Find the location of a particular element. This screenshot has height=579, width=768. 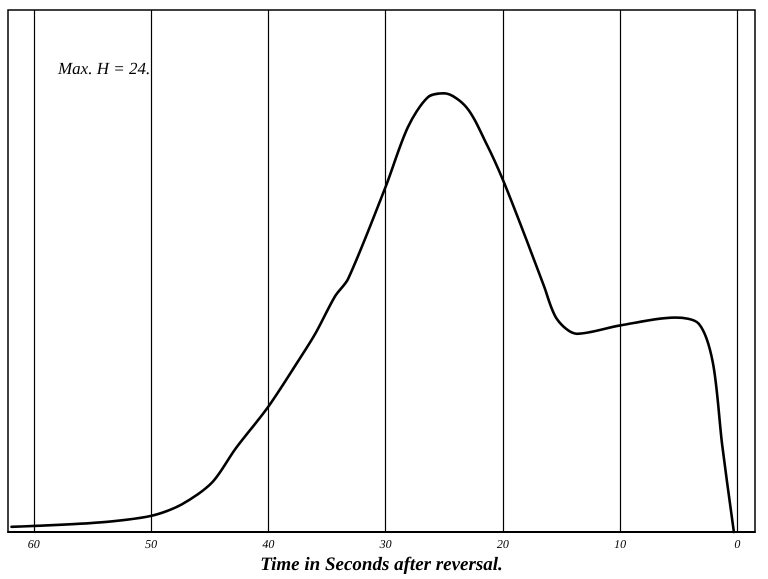

x-tick-label: 60 is located at coordinates (34, 544).